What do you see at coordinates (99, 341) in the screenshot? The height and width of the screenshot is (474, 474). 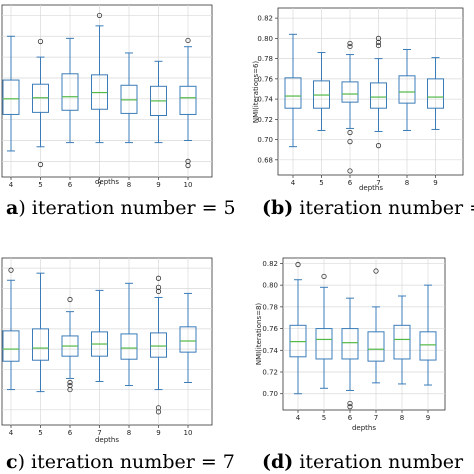 I see `panel-c-boxes` at bounding box center [99, 341].